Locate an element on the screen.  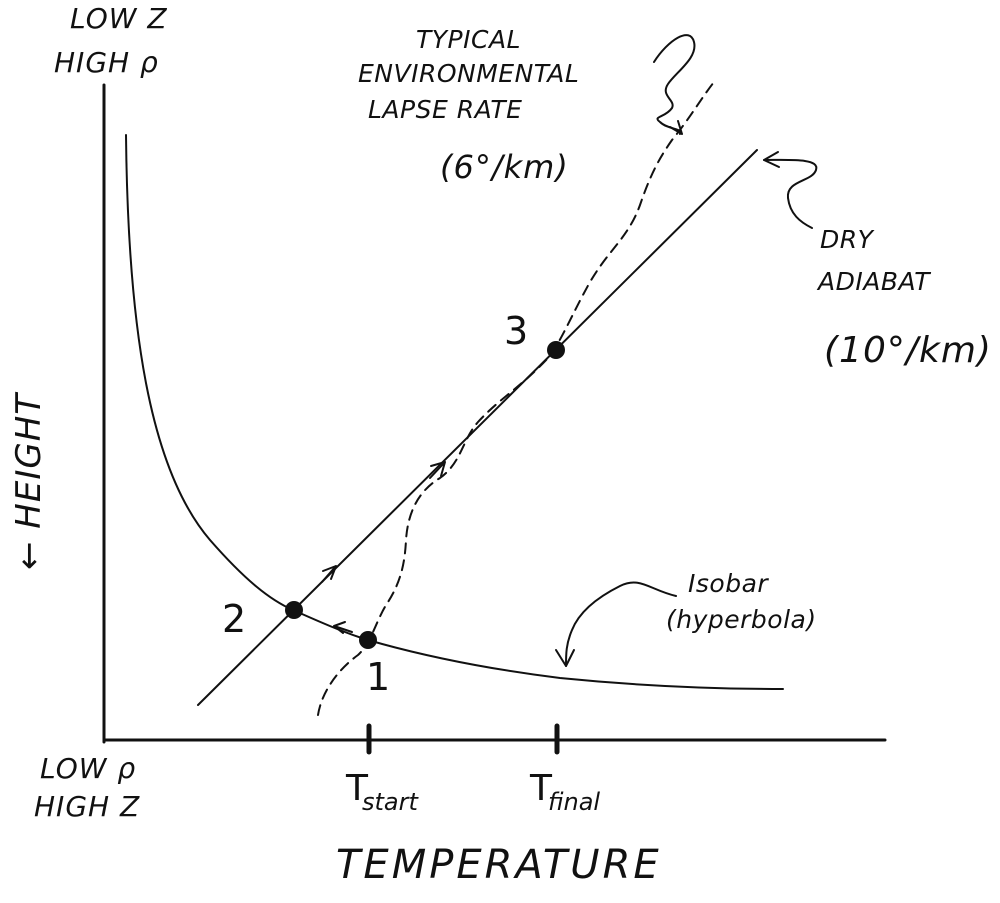
top-left-label-2: HIGH ρ is located at coordinates (106, 62).